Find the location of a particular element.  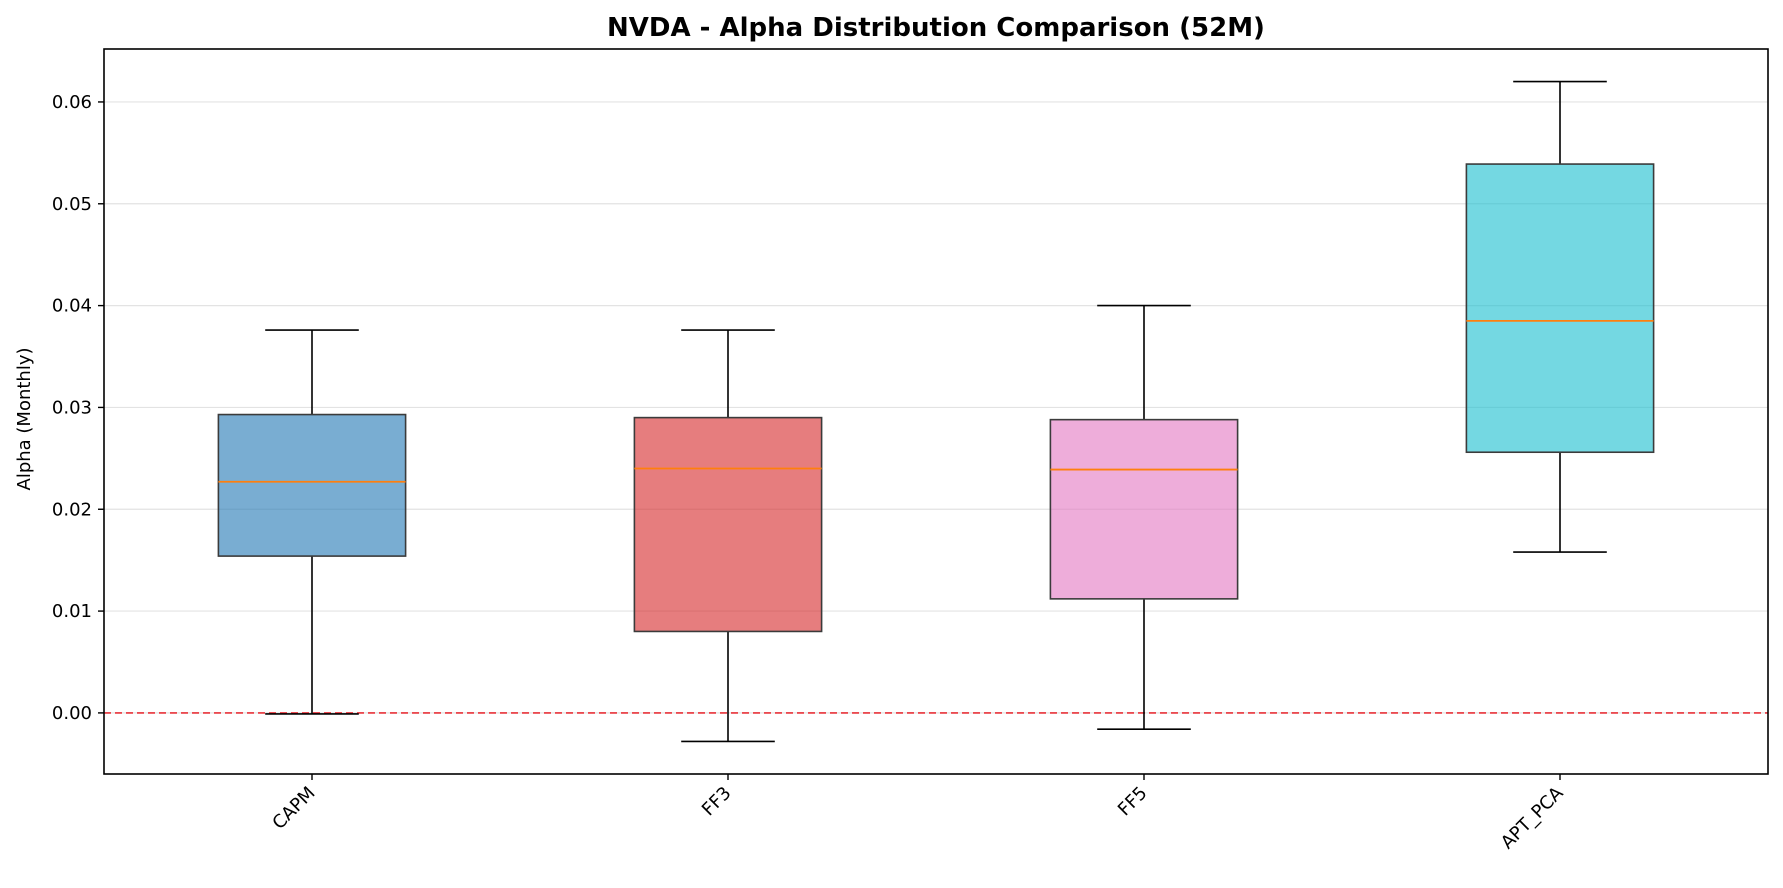

box-apt-pca is located at coordinates (1560, 316).